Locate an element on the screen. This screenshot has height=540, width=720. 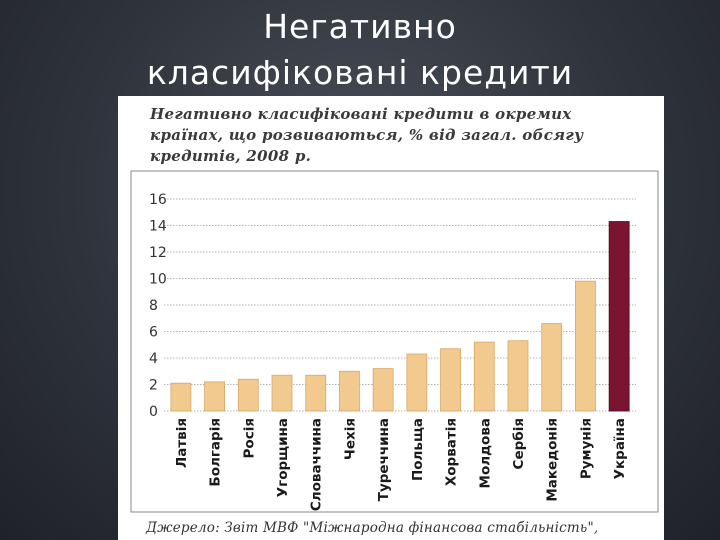
category-label: Україна is located at coordinates (620, 448).